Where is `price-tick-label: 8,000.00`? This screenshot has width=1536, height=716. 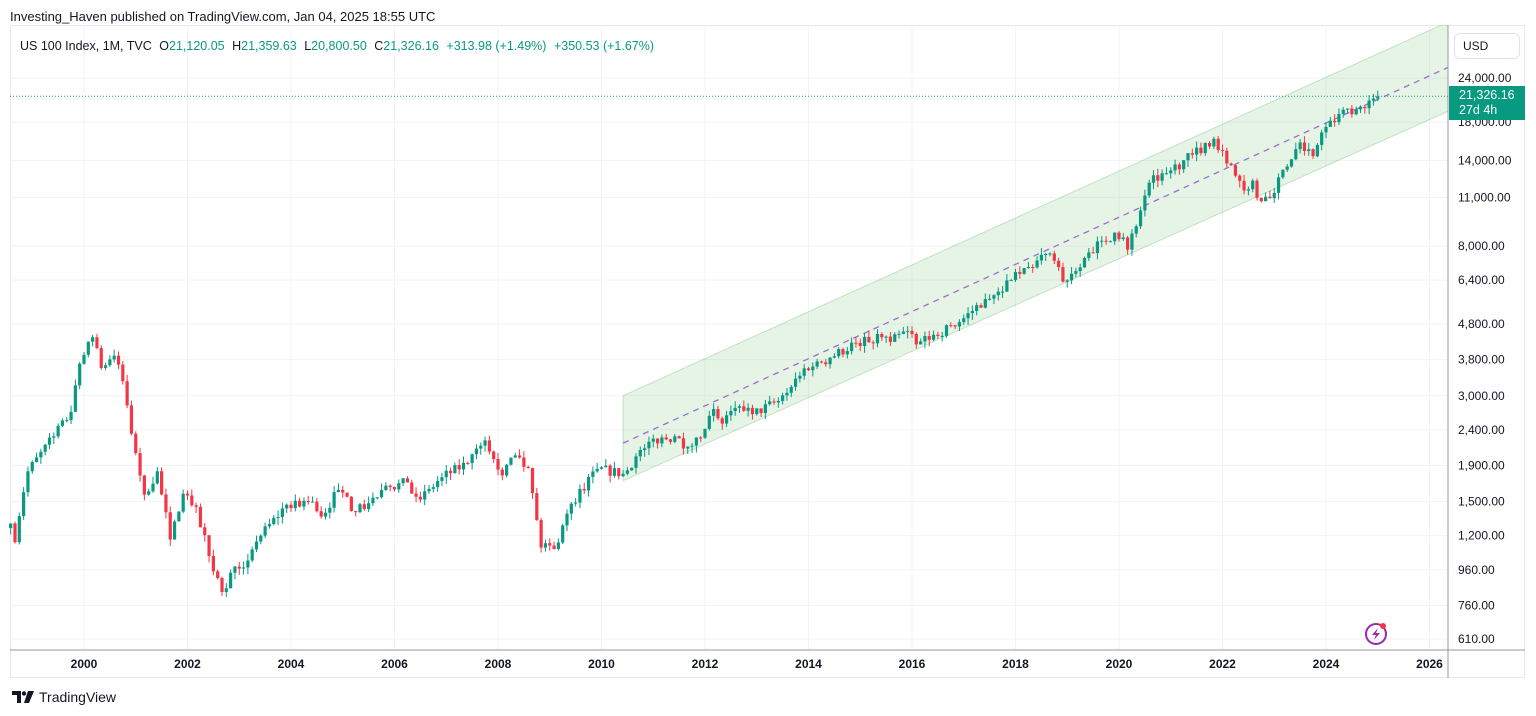
price-tick-label: 8,000.00 is located at coordinates (1481, 246).